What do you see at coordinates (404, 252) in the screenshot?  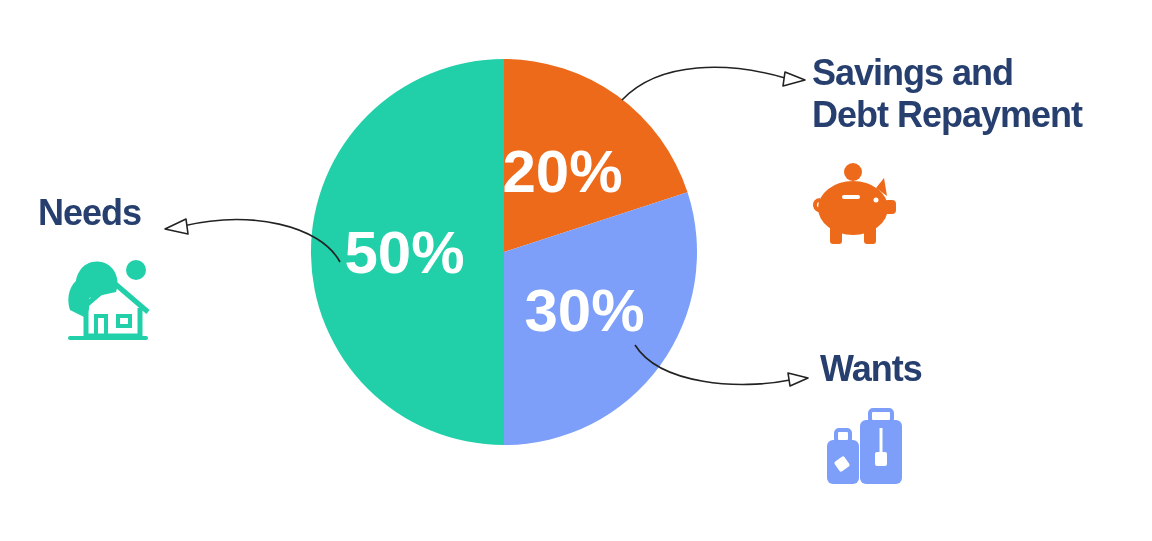 I see `data-label: 50%` at bounding box center [404, 252].